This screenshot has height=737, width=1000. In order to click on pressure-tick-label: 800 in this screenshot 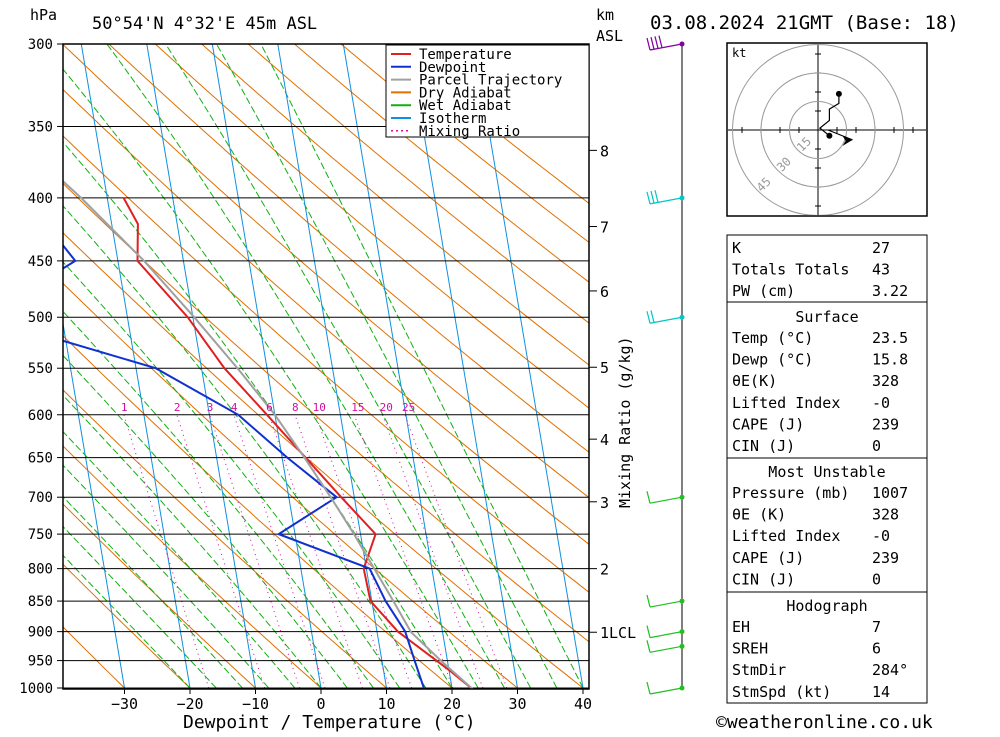, I will do `click(40, 570)`.